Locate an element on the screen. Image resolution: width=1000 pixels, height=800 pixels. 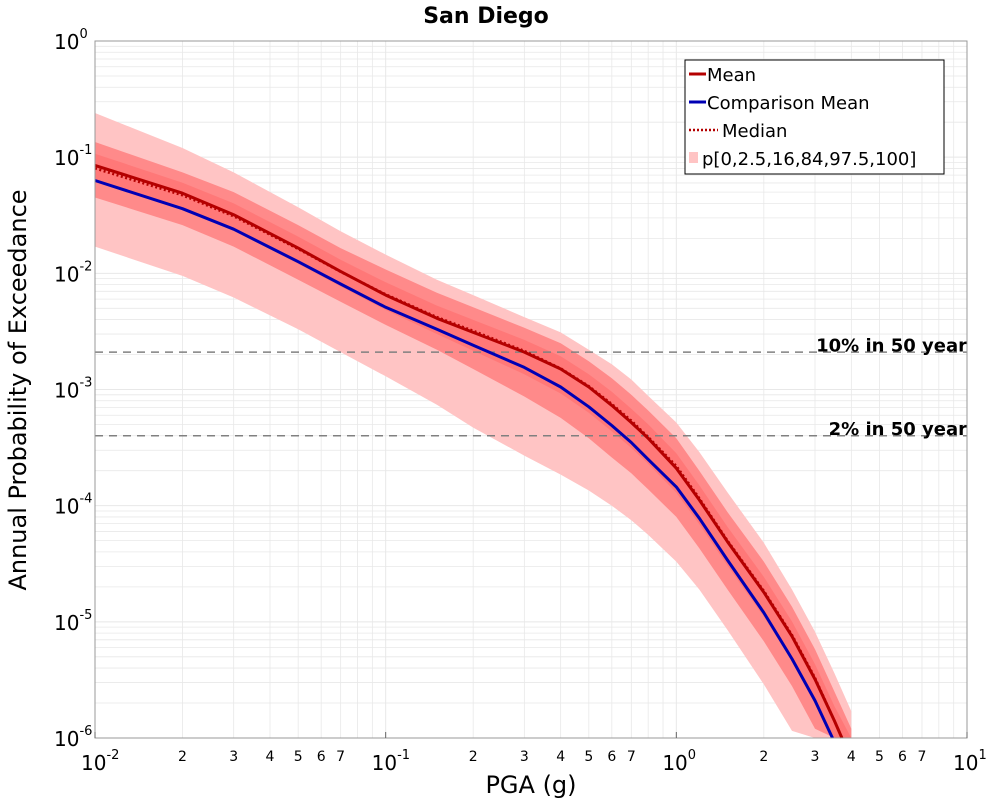
legend-box is located at coordinates (814, 117).